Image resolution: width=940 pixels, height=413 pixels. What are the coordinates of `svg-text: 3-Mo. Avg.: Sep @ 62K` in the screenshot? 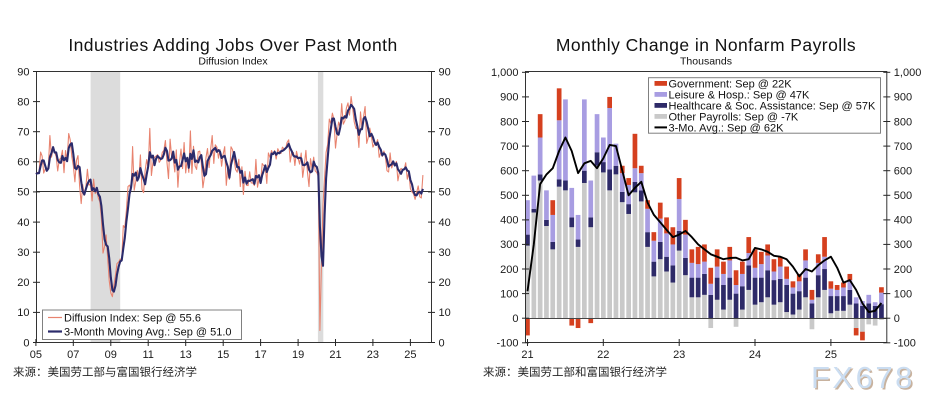 It's located at (727, 128).